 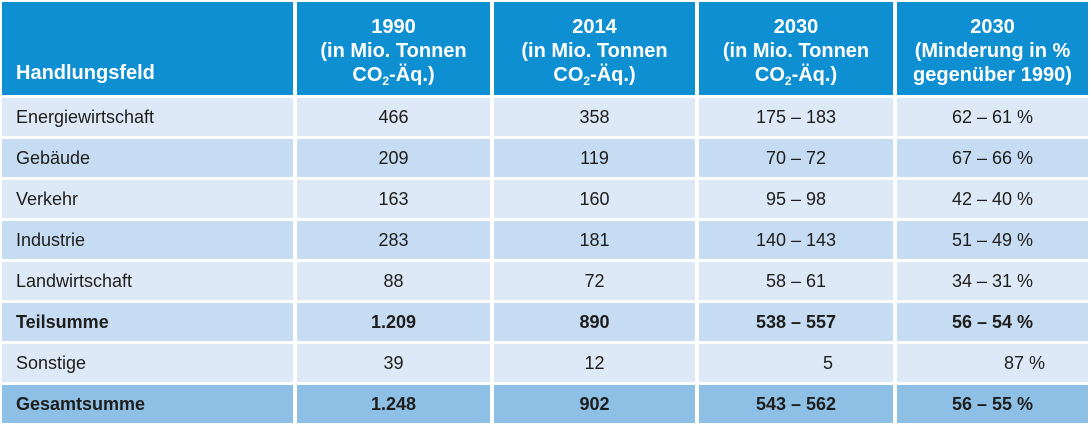 What do you see at coordinates (393, 158) in the screenshot?
I see `row-gebaeude-1990: 209` at bounding box center [393, 158].